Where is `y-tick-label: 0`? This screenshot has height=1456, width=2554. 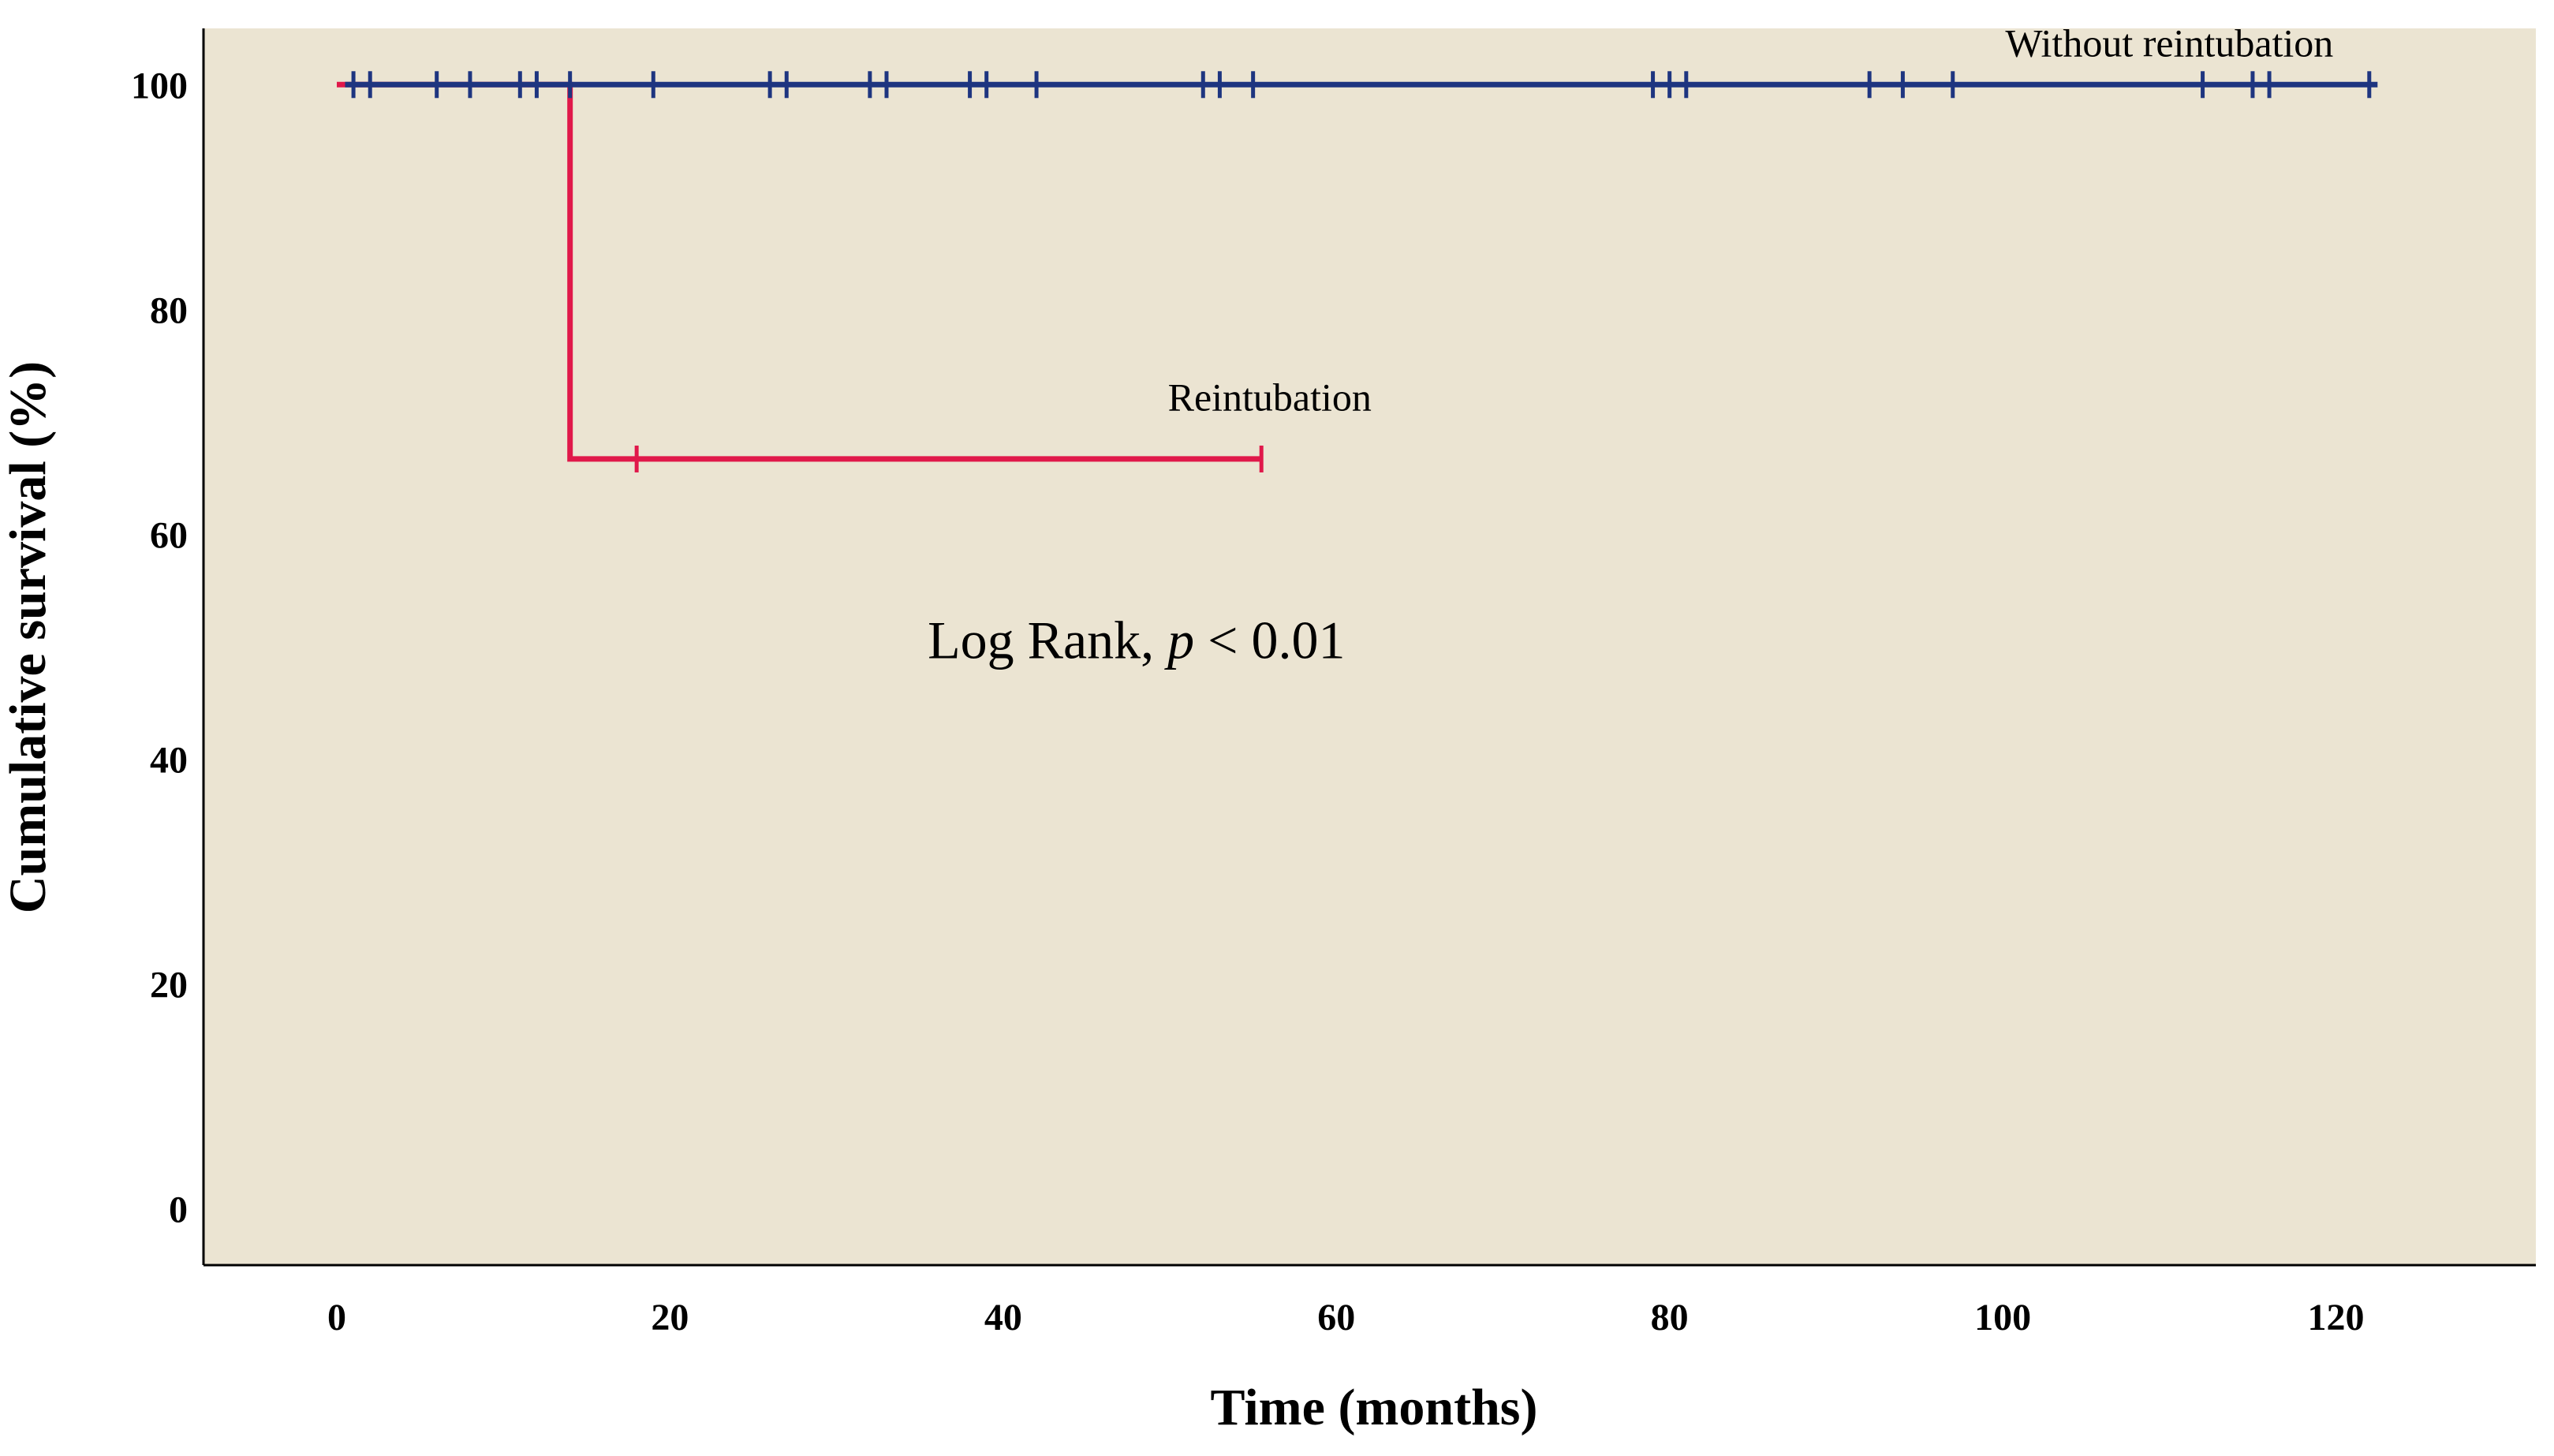
y-tick-label: 0 is located at coordinates (179, 1210).